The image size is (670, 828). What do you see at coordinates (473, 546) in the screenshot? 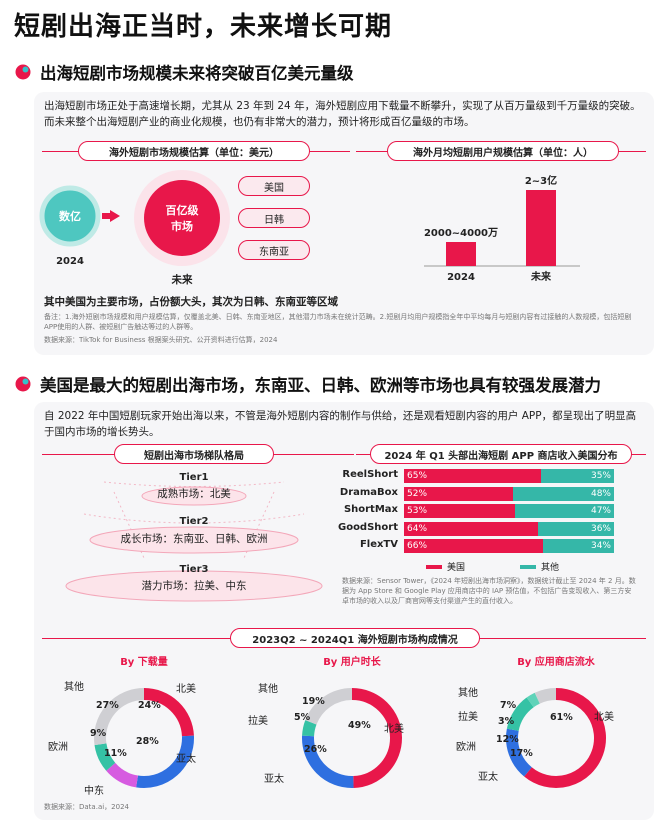
I see `us-share-bar: 66%` at bounding box center [473, 546].